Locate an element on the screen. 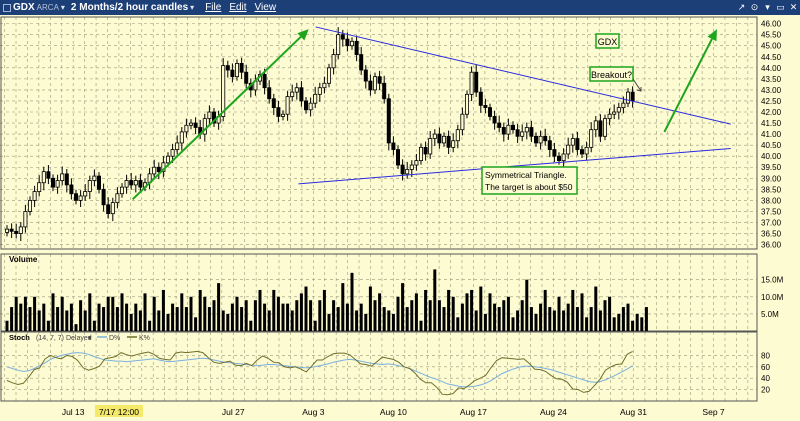  menu-edit: Edit is located at coordinates (238, 7).